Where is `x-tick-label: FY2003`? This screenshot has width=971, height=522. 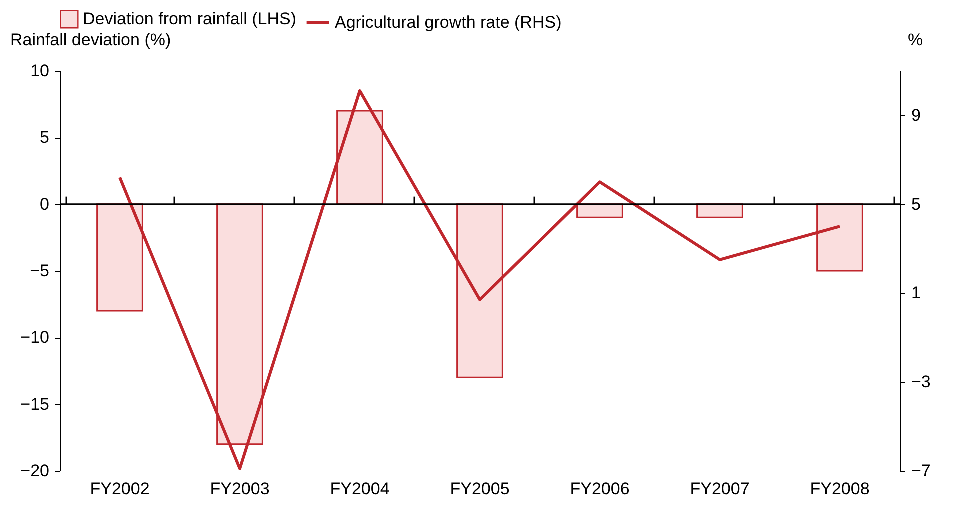
x-tick-label: FY2003 is located at coordinates (240, 489).